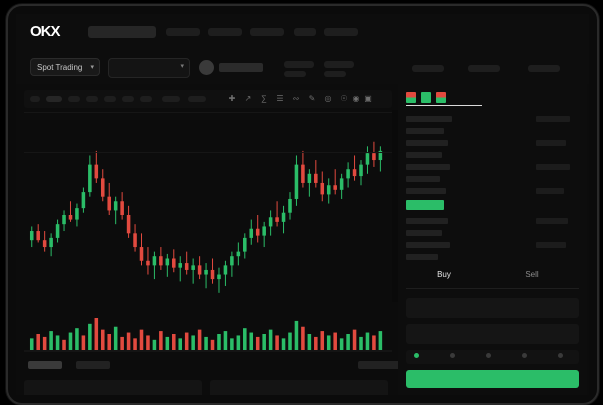  Describe the element at coordinates (280, 98) in the screenshot. I see `fib-icon: ☰` at that location.